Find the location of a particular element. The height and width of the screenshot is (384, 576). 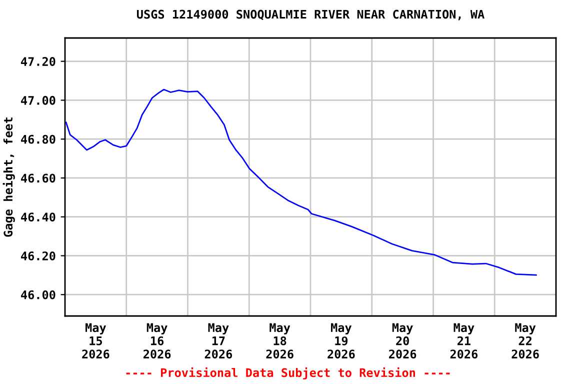

y-tick-label: 47.00 is located at coordinates (38, 100).